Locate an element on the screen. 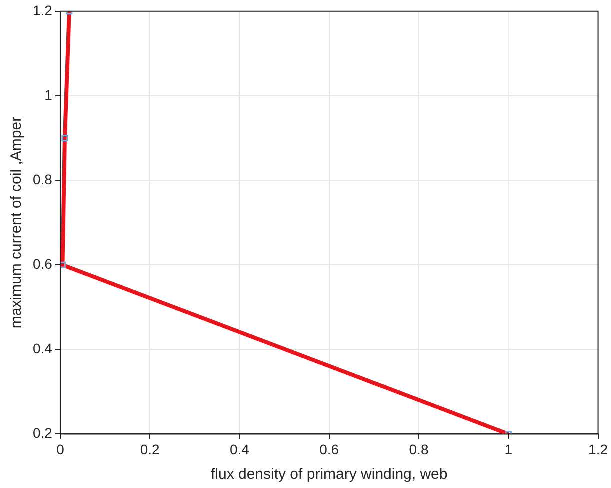 This screenshot has width=611, height=488. x-tick-label: 1.2 is located at coordinates (598, 449).